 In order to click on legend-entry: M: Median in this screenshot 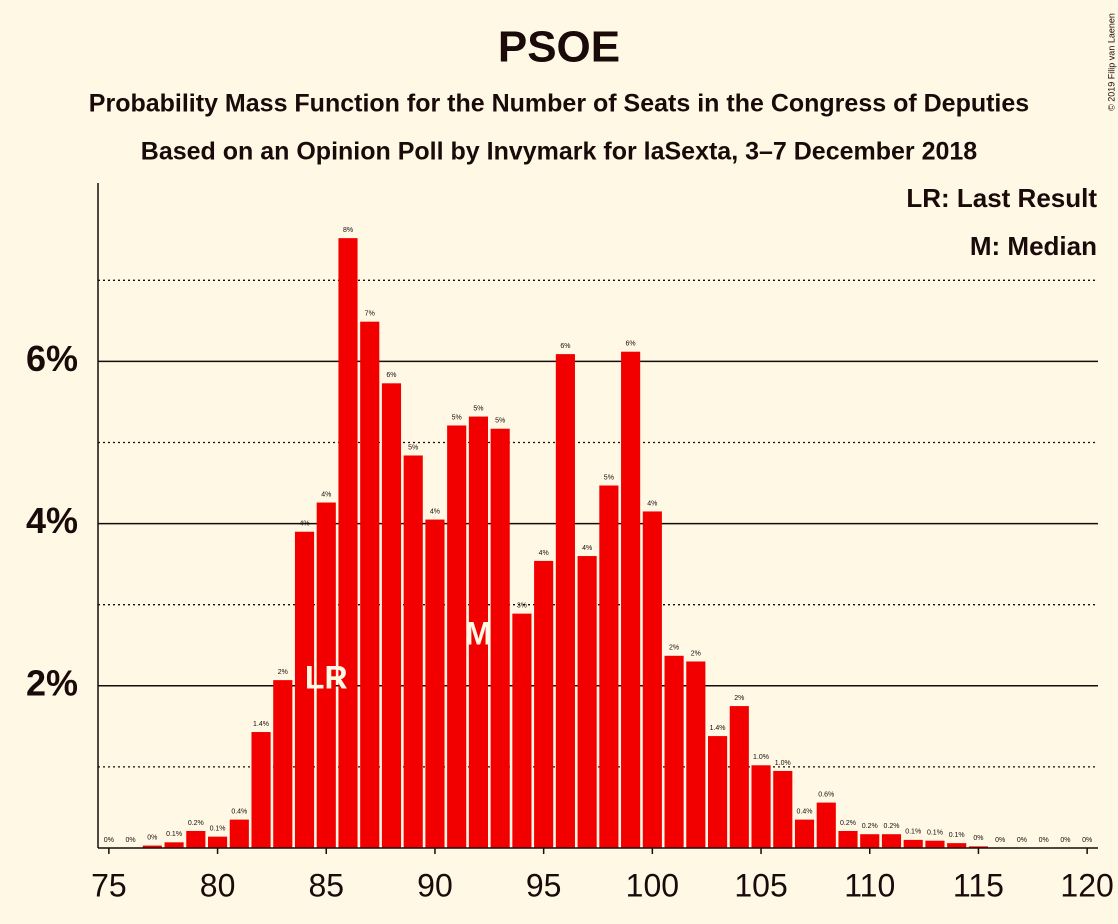, I will do `click(1033, 246)`.